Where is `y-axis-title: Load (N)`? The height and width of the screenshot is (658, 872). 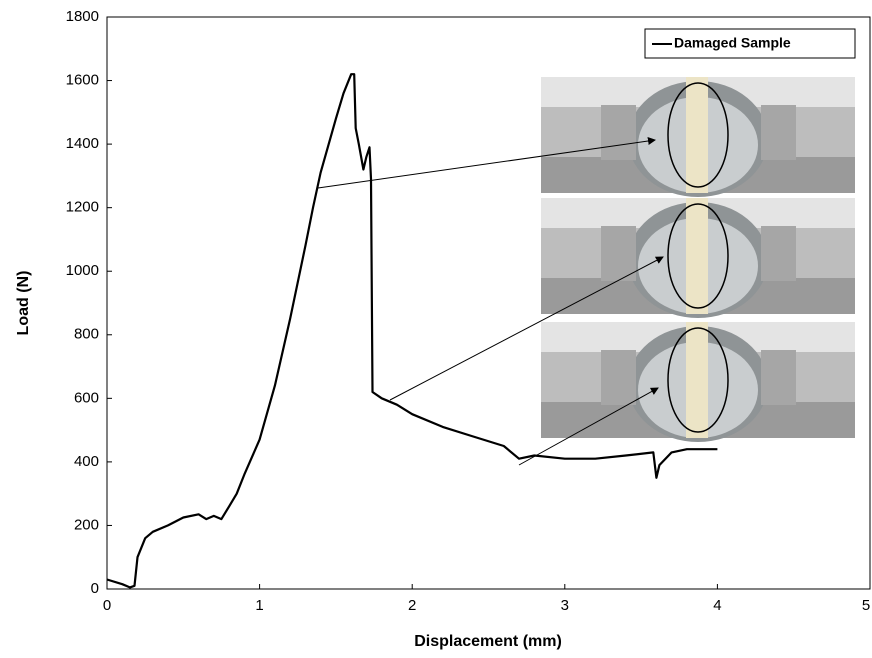
y-axis-title: Load (N) is located at coordinates (23, 303).